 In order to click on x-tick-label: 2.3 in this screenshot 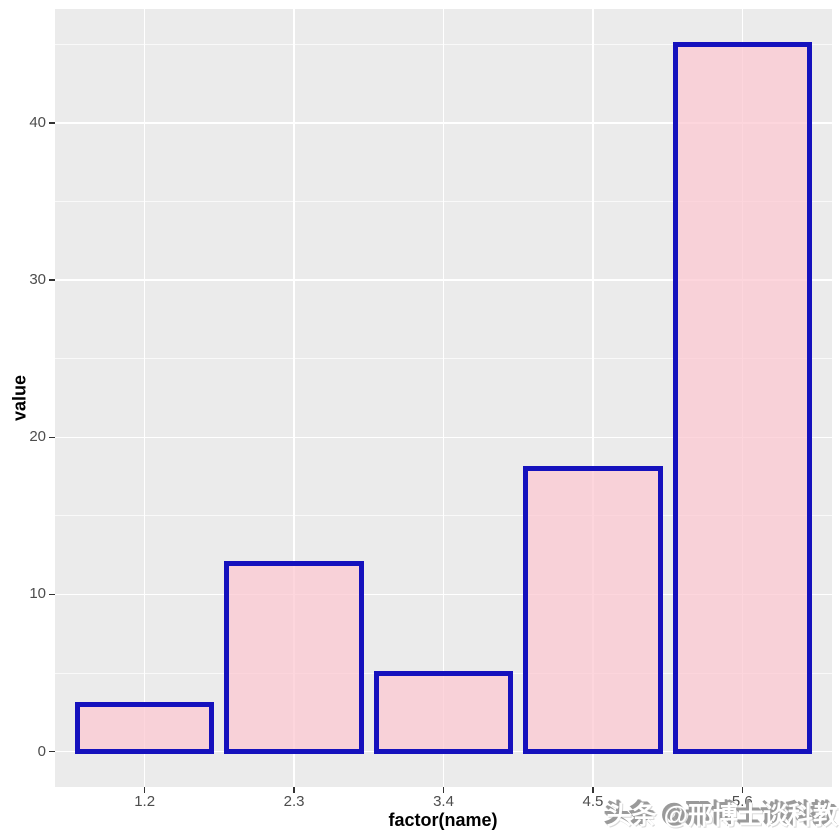, I will do `click(294, 801)`.